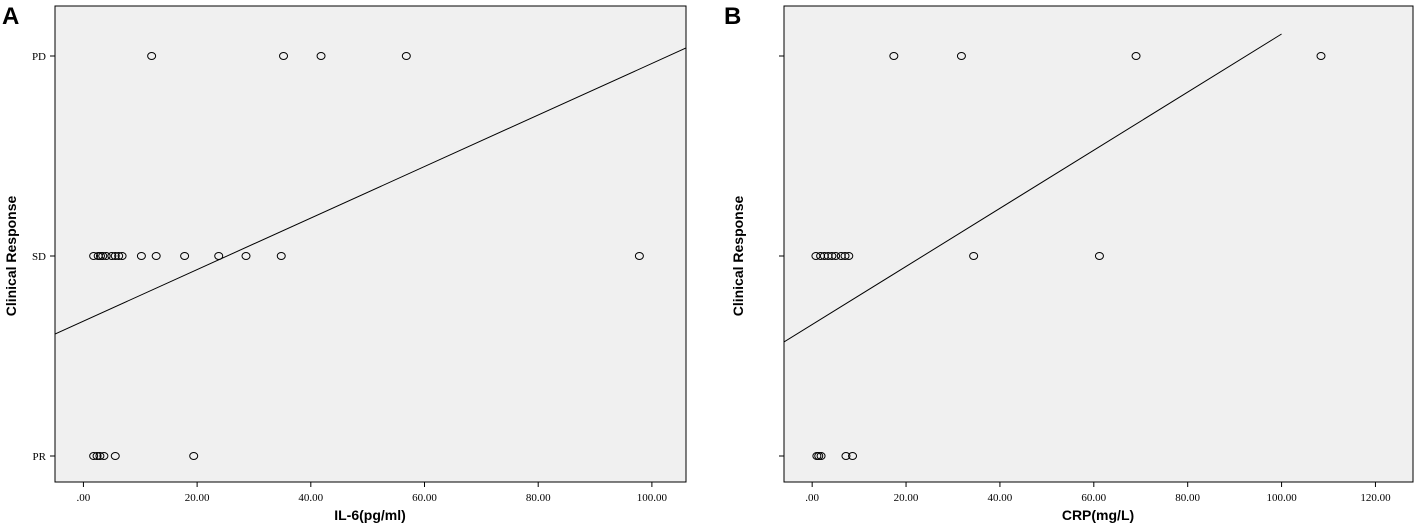 This screenshot has height=523, width=1418. Describe the element at coordinates (732, 16) in the screenshot. I see `panel-letter-b: B` at that location.